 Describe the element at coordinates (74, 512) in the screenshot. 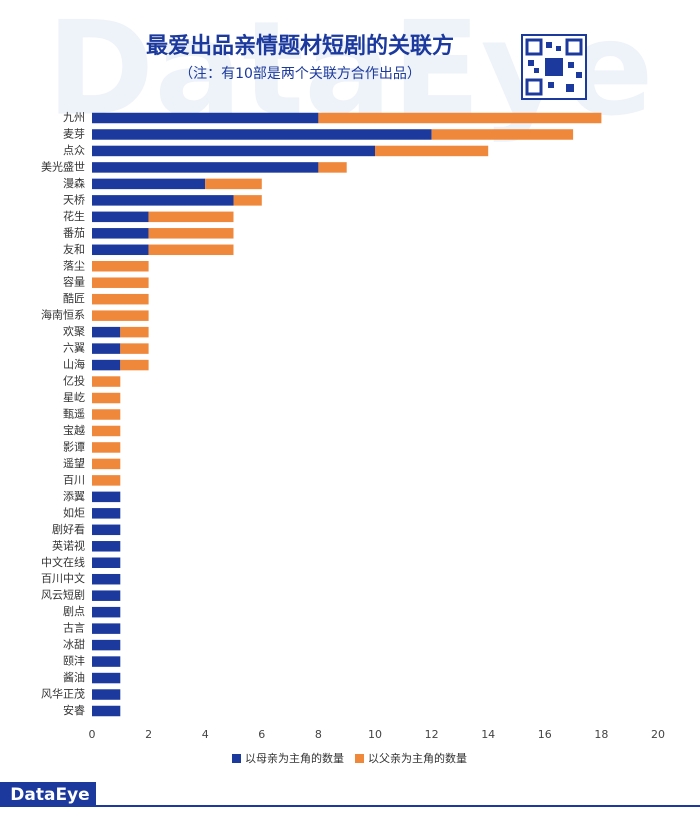

I see `y-tick-label: 如炬` at that location.